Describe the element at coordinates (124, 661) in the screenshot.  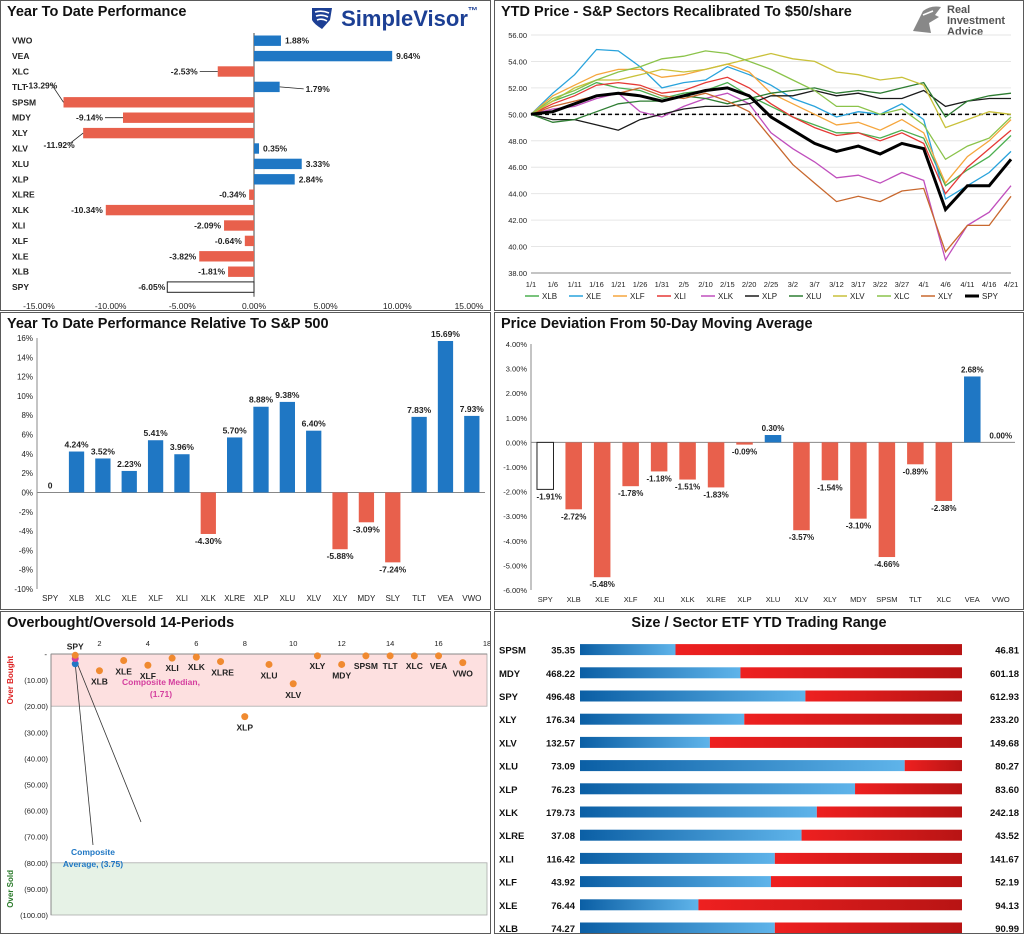
I see `point-xle` at that location.